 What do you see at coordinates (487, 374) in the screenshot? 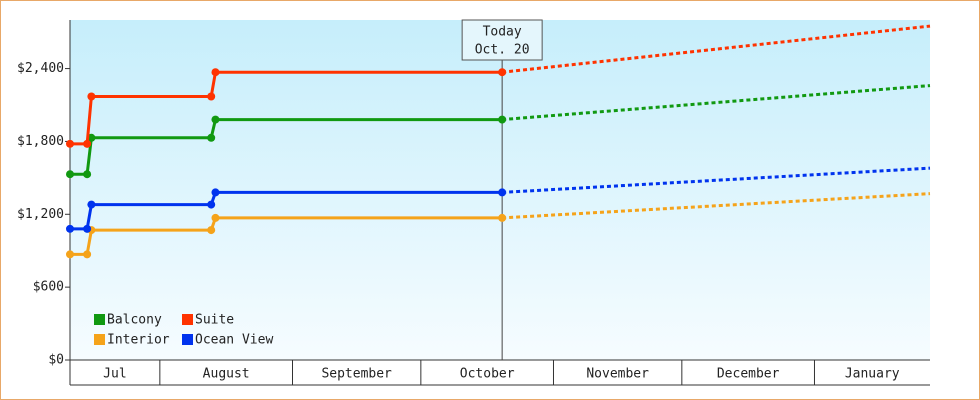
I see `x-tick-label: October` at bounding box center [487, 374].